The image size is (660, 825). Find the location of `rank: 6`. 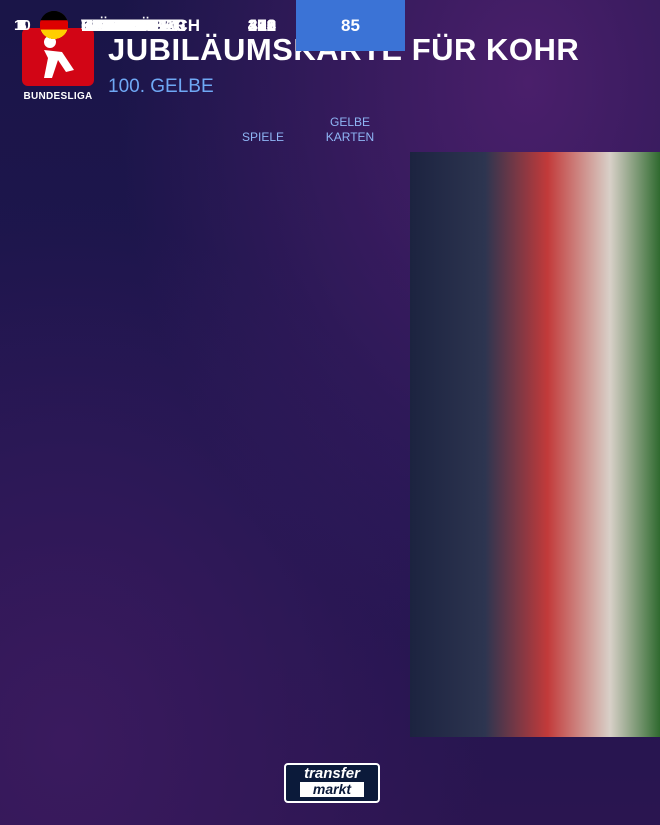

rank: 6 is located at coordinates (22, 25).